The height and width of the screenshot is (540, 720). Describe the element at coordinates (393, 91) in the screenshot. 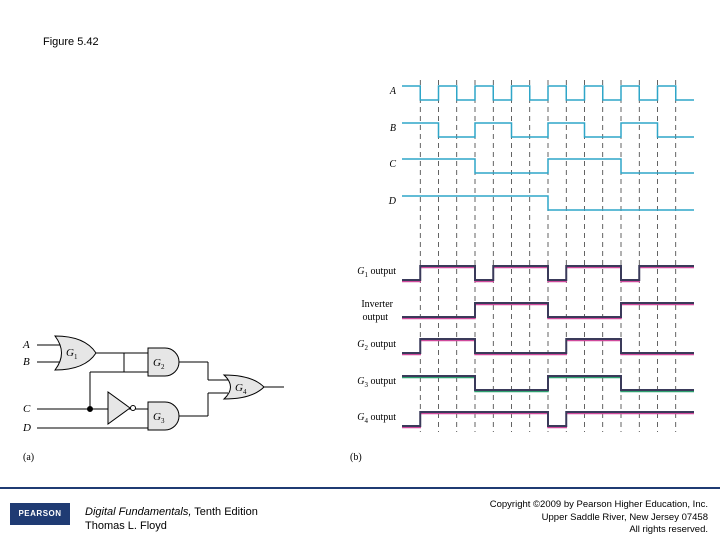

I see `timing-label-a: A` at that location.